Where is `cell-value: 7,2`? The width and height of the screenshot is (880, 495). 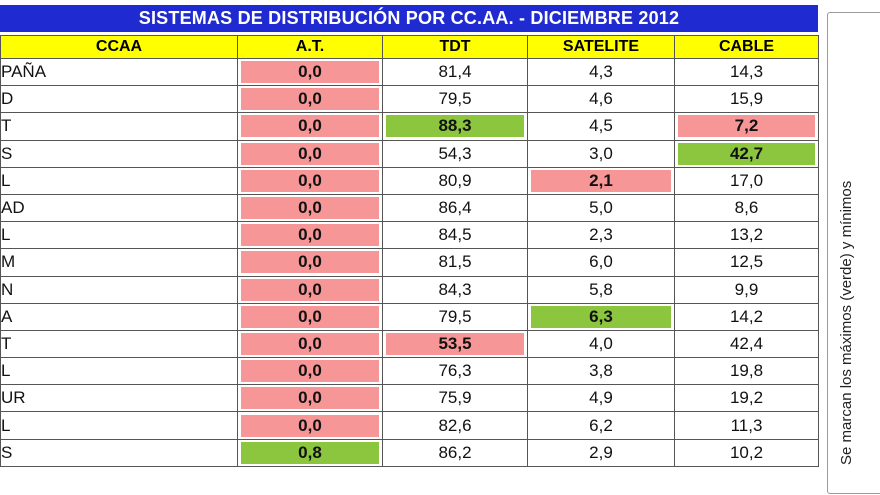 cell-value: 7,2 is located at coordinates (746, 126).